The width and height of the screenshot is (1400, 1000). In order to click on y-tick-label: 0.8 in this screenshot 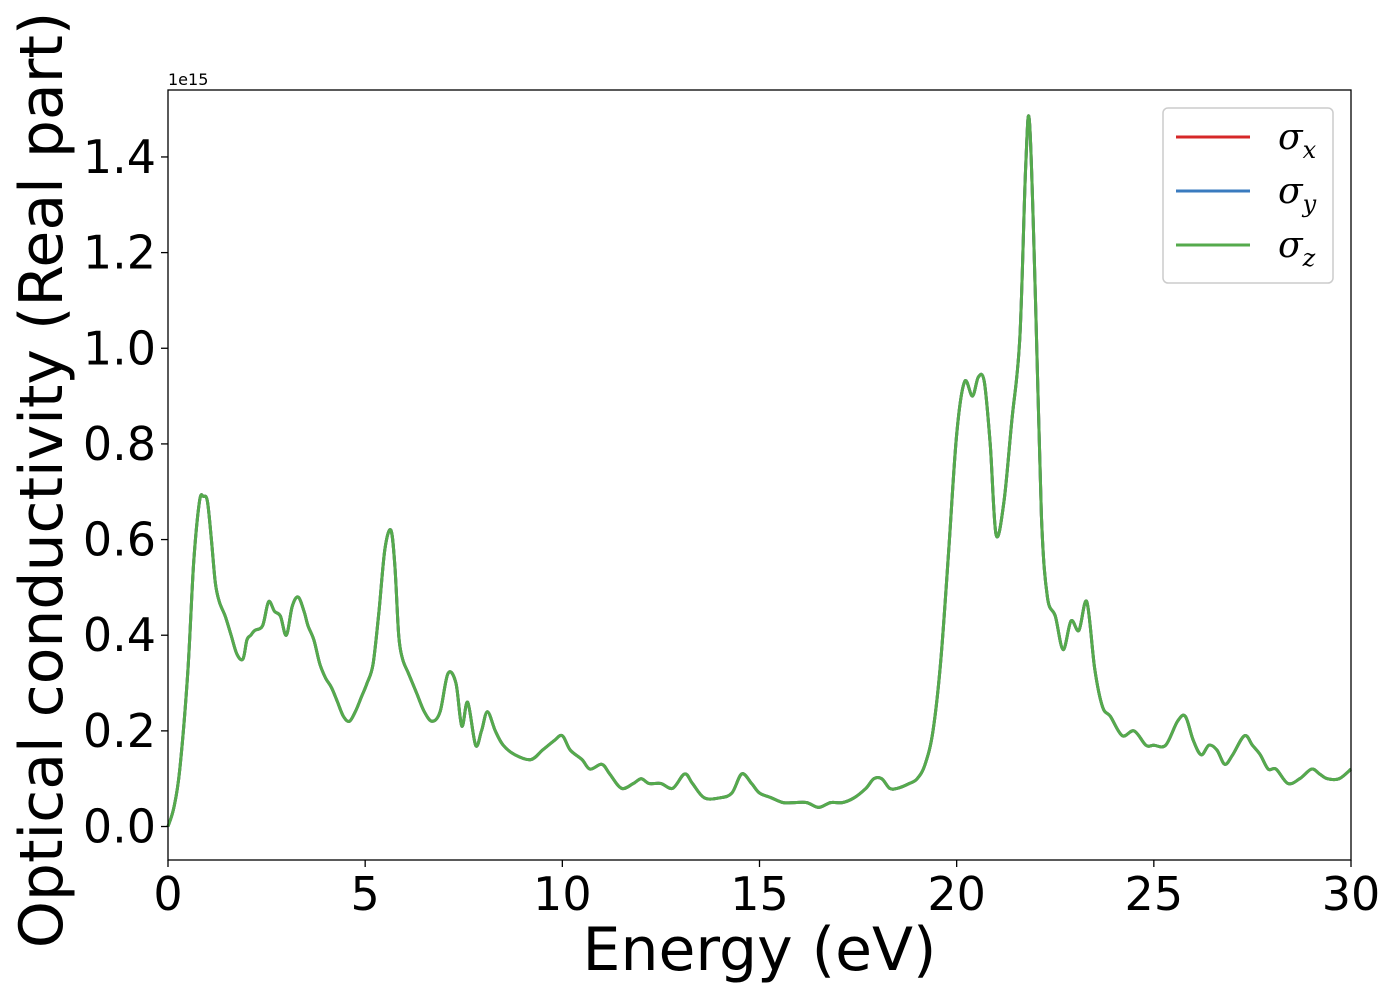, I will do `click(119, 444)`.